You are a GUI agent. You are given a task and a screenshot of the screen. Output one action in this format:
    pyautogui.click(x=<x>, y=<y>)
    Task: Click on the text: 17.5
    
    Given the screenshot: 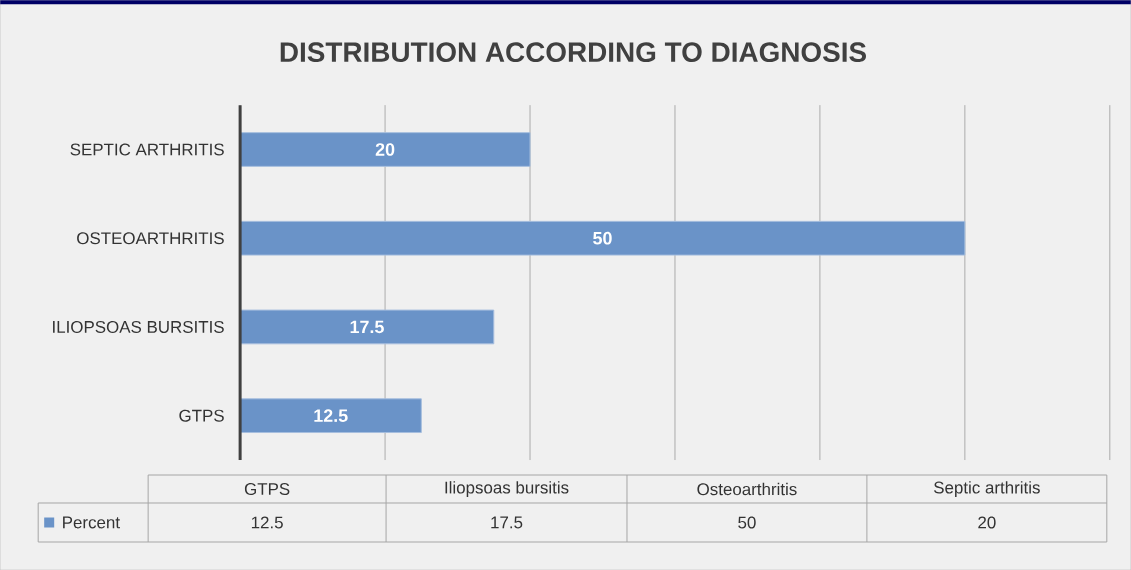 What is the action you would take?
    pyautogui.click(x=507, y=522)
    